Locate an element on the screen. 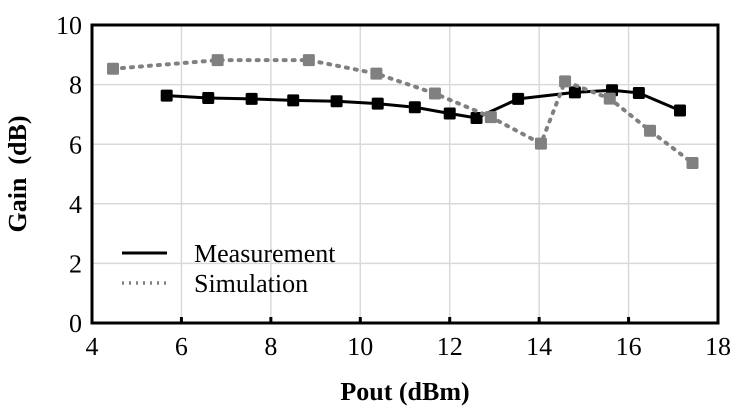 This screenshot has height=420, width=738. x-tick-label: 14 is located at coordinates (539, 346).